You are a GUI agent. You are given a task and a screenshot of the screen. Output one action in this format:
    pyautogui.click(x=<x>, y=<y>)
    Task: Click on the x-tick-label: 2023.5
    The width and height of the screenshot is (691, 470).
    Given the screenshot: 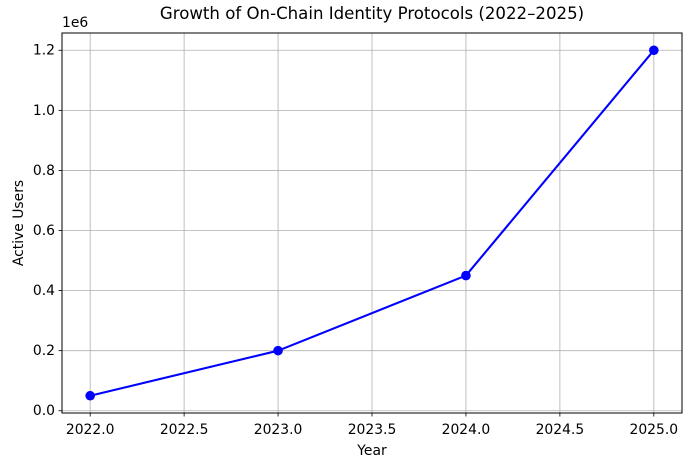 What is the action you would take?
    pyautogui.click(x=372, y=430)
    